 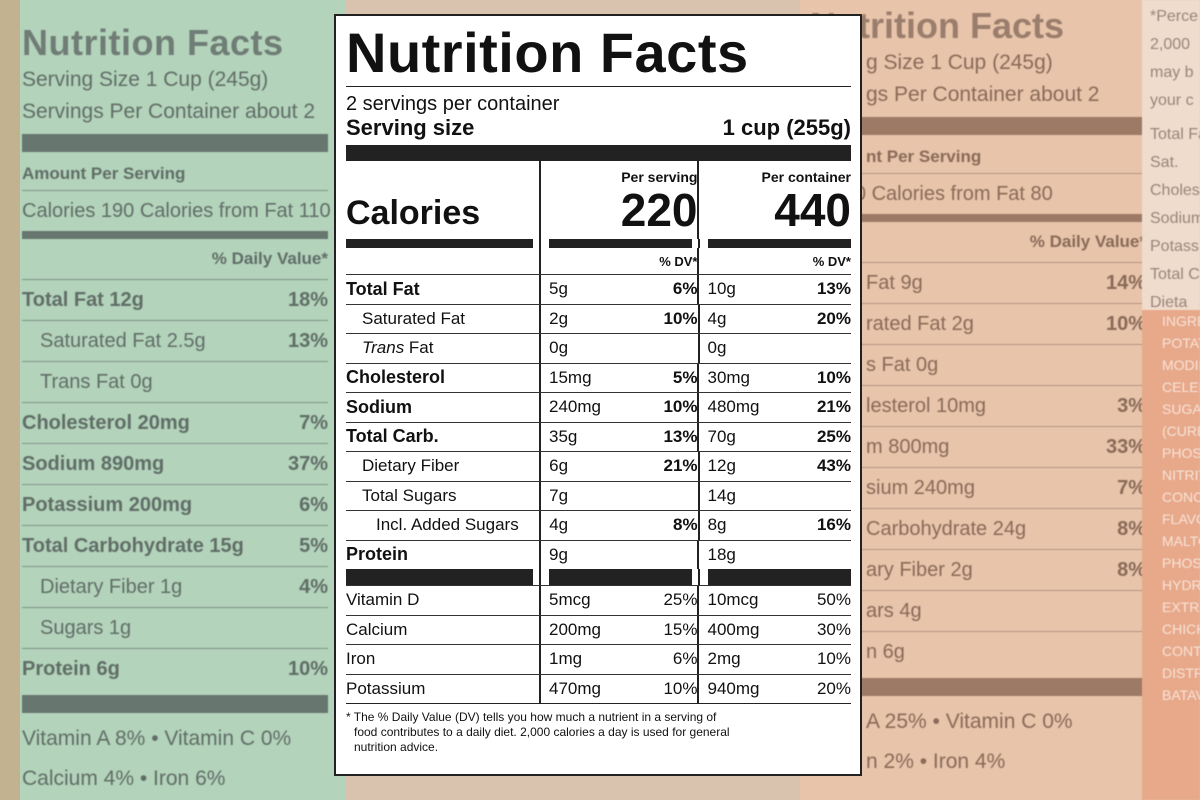 What do you see at coordinates (106, 423) in the screenshot?
I see `bg-left-row-label: Cholesterol 20mg` at bounding box center [106, 423].